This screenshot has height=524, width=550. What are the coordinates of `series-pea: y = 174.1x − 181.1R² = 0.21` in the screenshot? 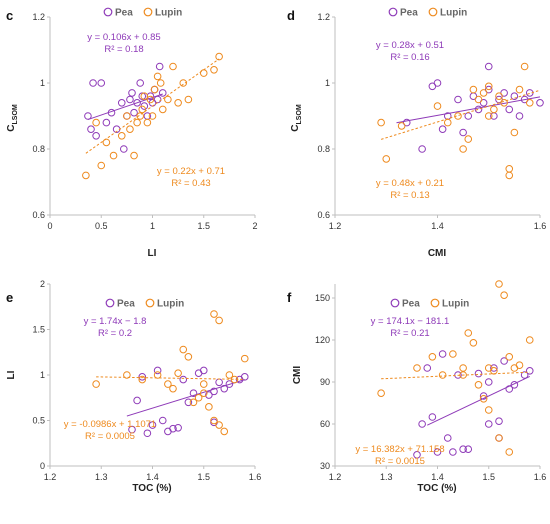 It's located at (452, 387).